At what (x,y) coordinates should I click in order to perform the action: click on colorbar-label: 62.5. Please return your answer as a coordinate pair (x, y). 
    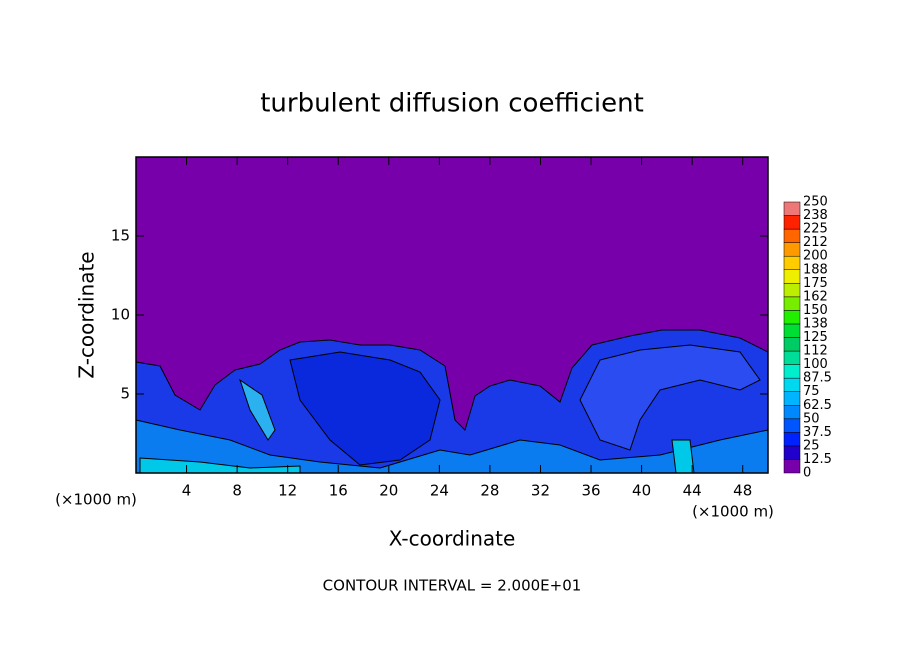
    Looking at the image, I should click on (817, 405).